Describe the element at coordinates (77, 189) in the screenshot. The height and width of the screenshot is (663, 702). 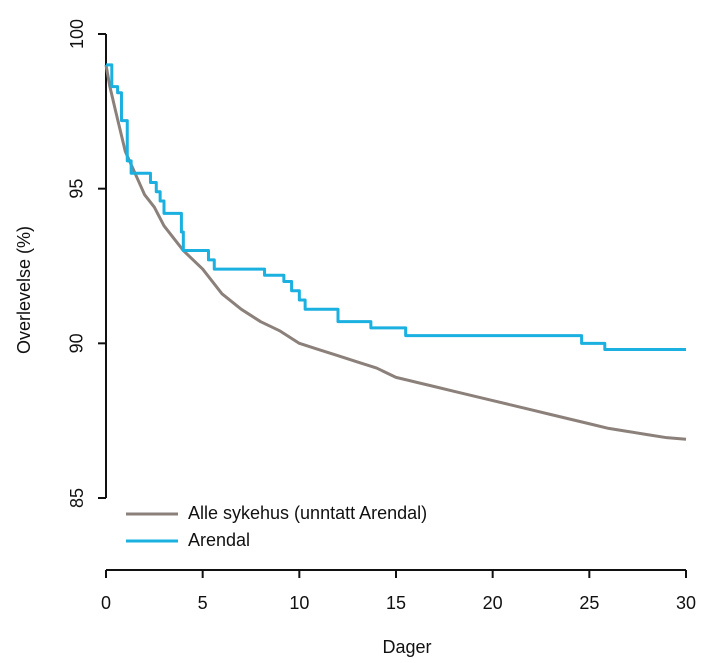
I see `y-tick-label: 95` at that location.